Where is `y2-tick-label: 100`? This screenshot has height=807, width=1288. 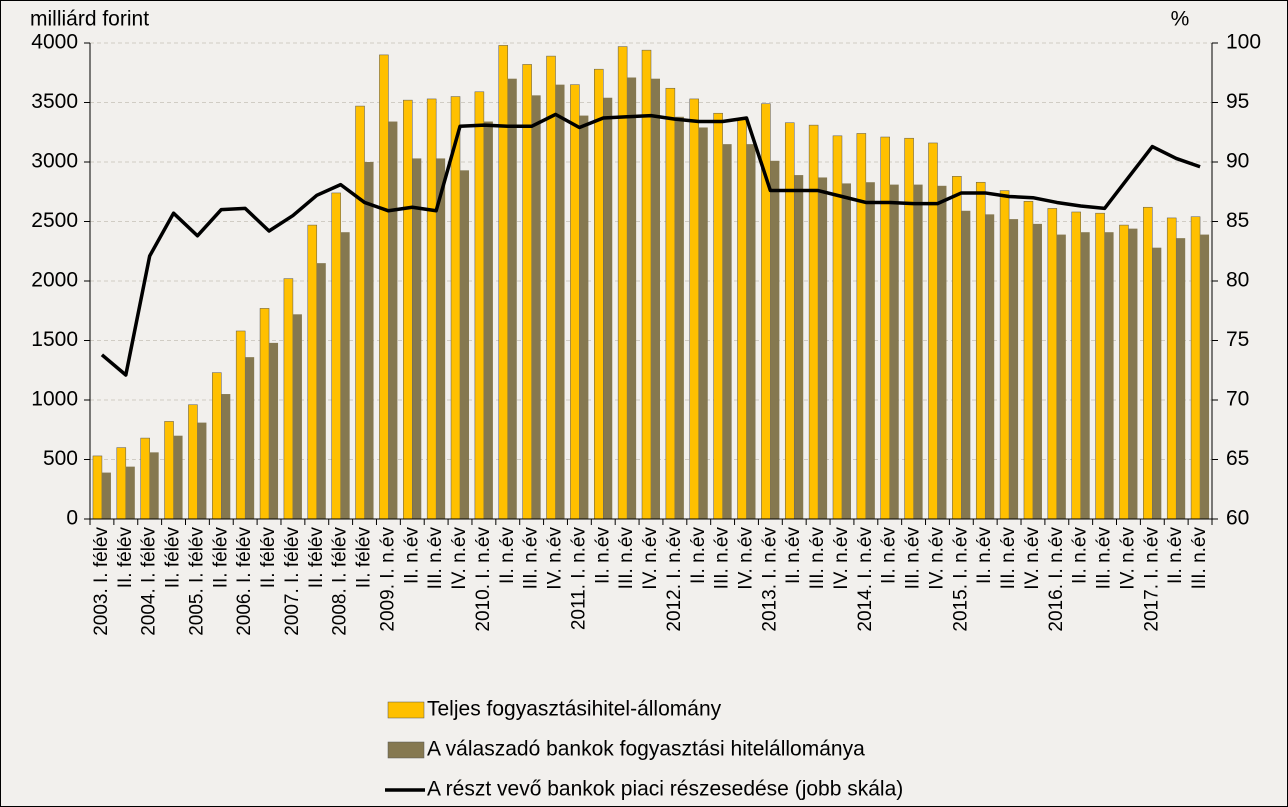 y2-tick-label: 100 is located at coordinates (1243, 42).